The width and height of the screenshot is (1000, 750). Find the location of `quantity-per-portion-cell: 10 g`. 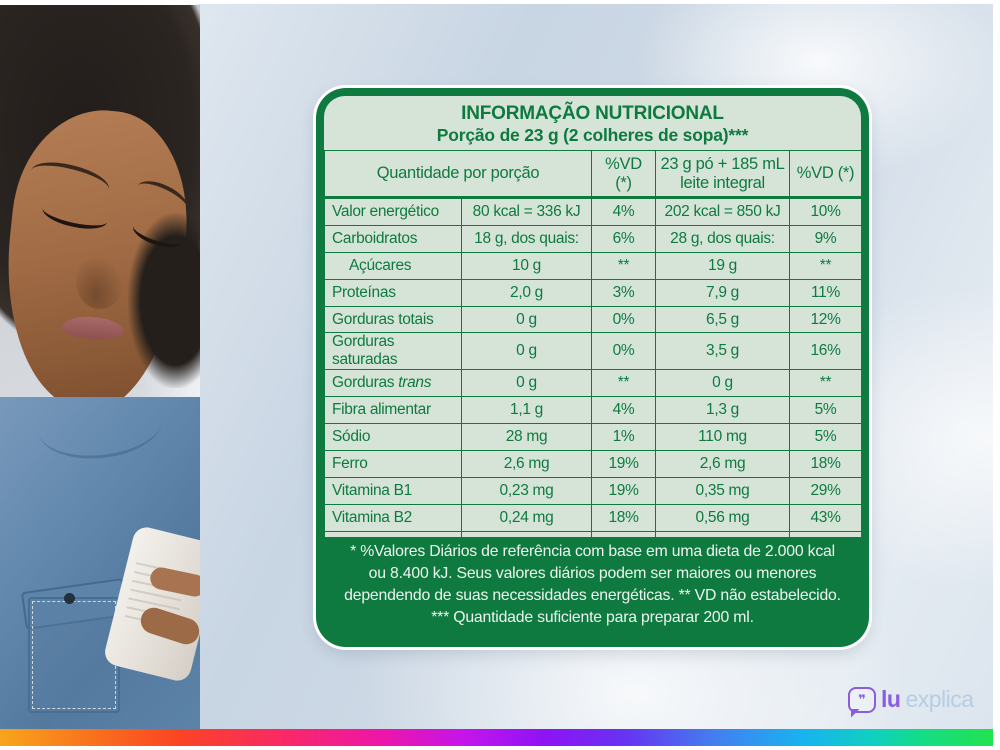

quantity-per-portion-cell: 10 g is located at coordinates (526, 265).